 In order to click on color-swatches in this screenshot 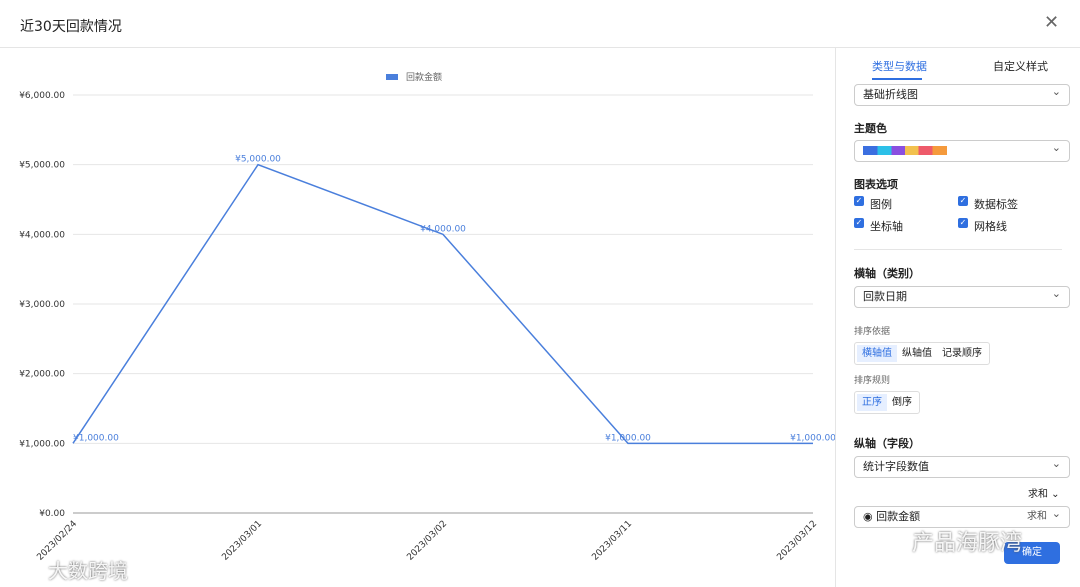, I will do `click(905, 150)`.